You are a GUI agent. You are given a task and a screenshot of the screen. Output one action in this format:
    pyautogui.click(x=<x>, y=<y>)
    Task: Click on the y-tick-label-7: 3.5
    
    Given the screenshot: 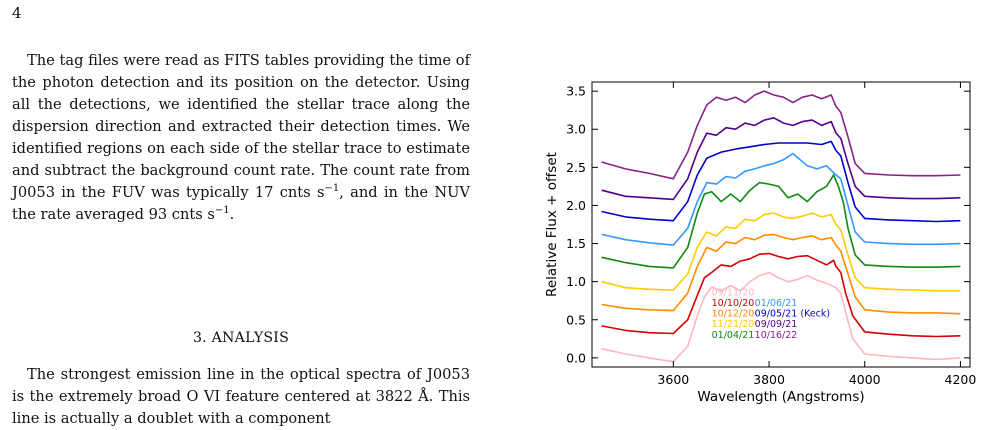 What is the action you would take?
    pyautogui.click(x=576, y=91)
    